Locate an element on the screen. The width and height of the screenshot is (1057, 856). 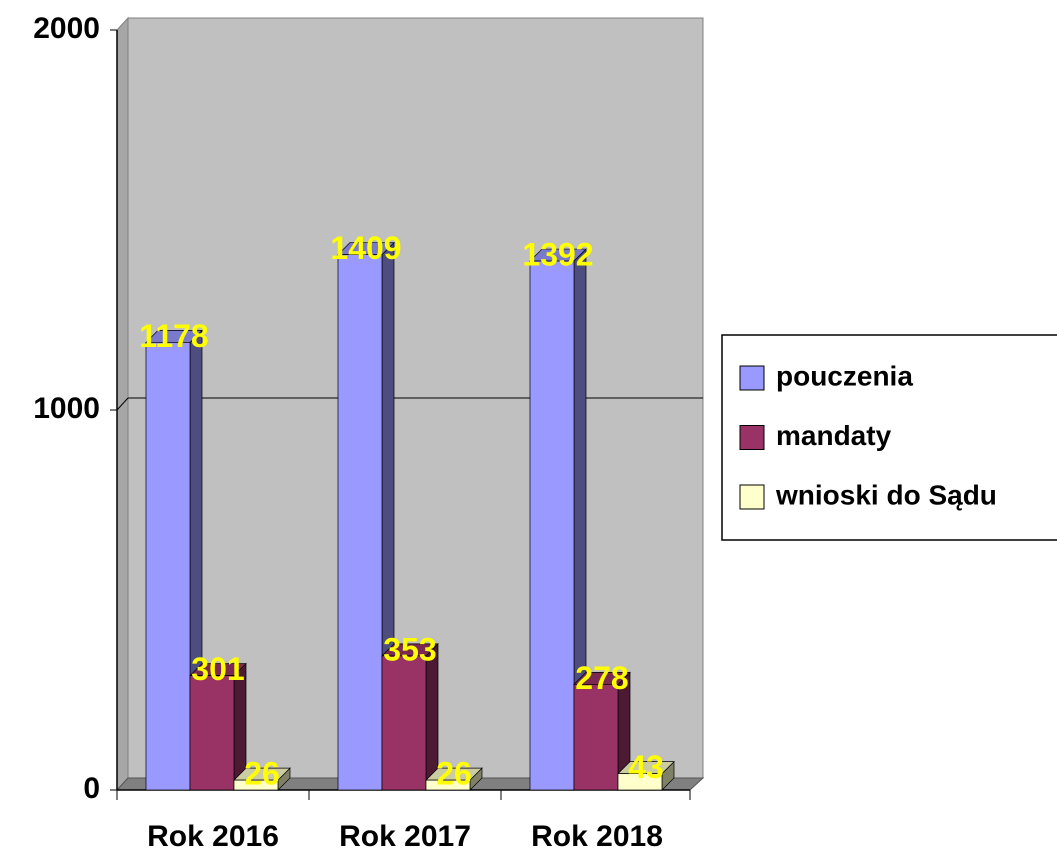
legend-label: pouczenia is located at coordinates (844, 375).